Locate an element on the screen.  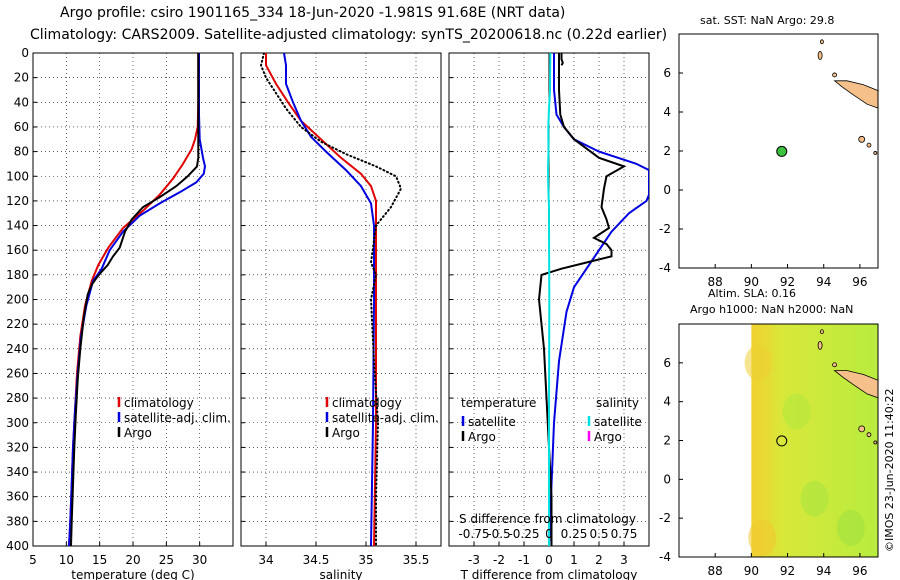
x-tick-label: 5 is located at coordinates (33, 560).